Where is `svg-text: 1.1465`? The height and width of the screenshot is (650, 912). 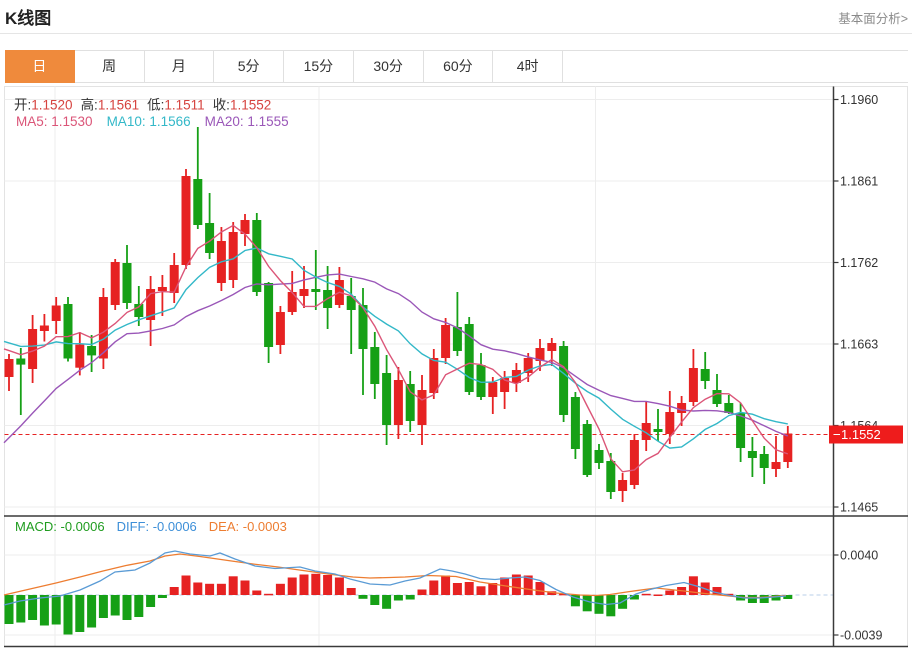 svg-text: 1.1465 is located at coordinates (859, 508).